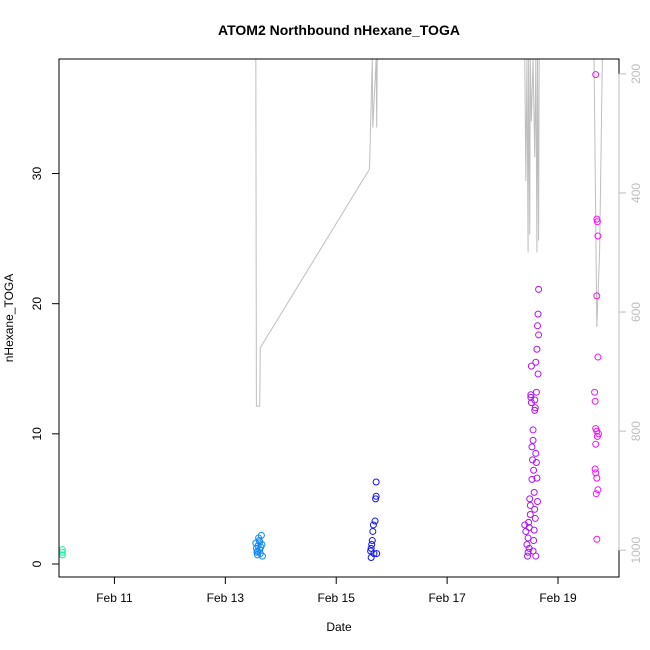 This screenshot has width=650, height=650. What do you see at coordinates (37, 304) in the screenshot?
I see `y-tick-label: 20` at bounding box center [37, 304].